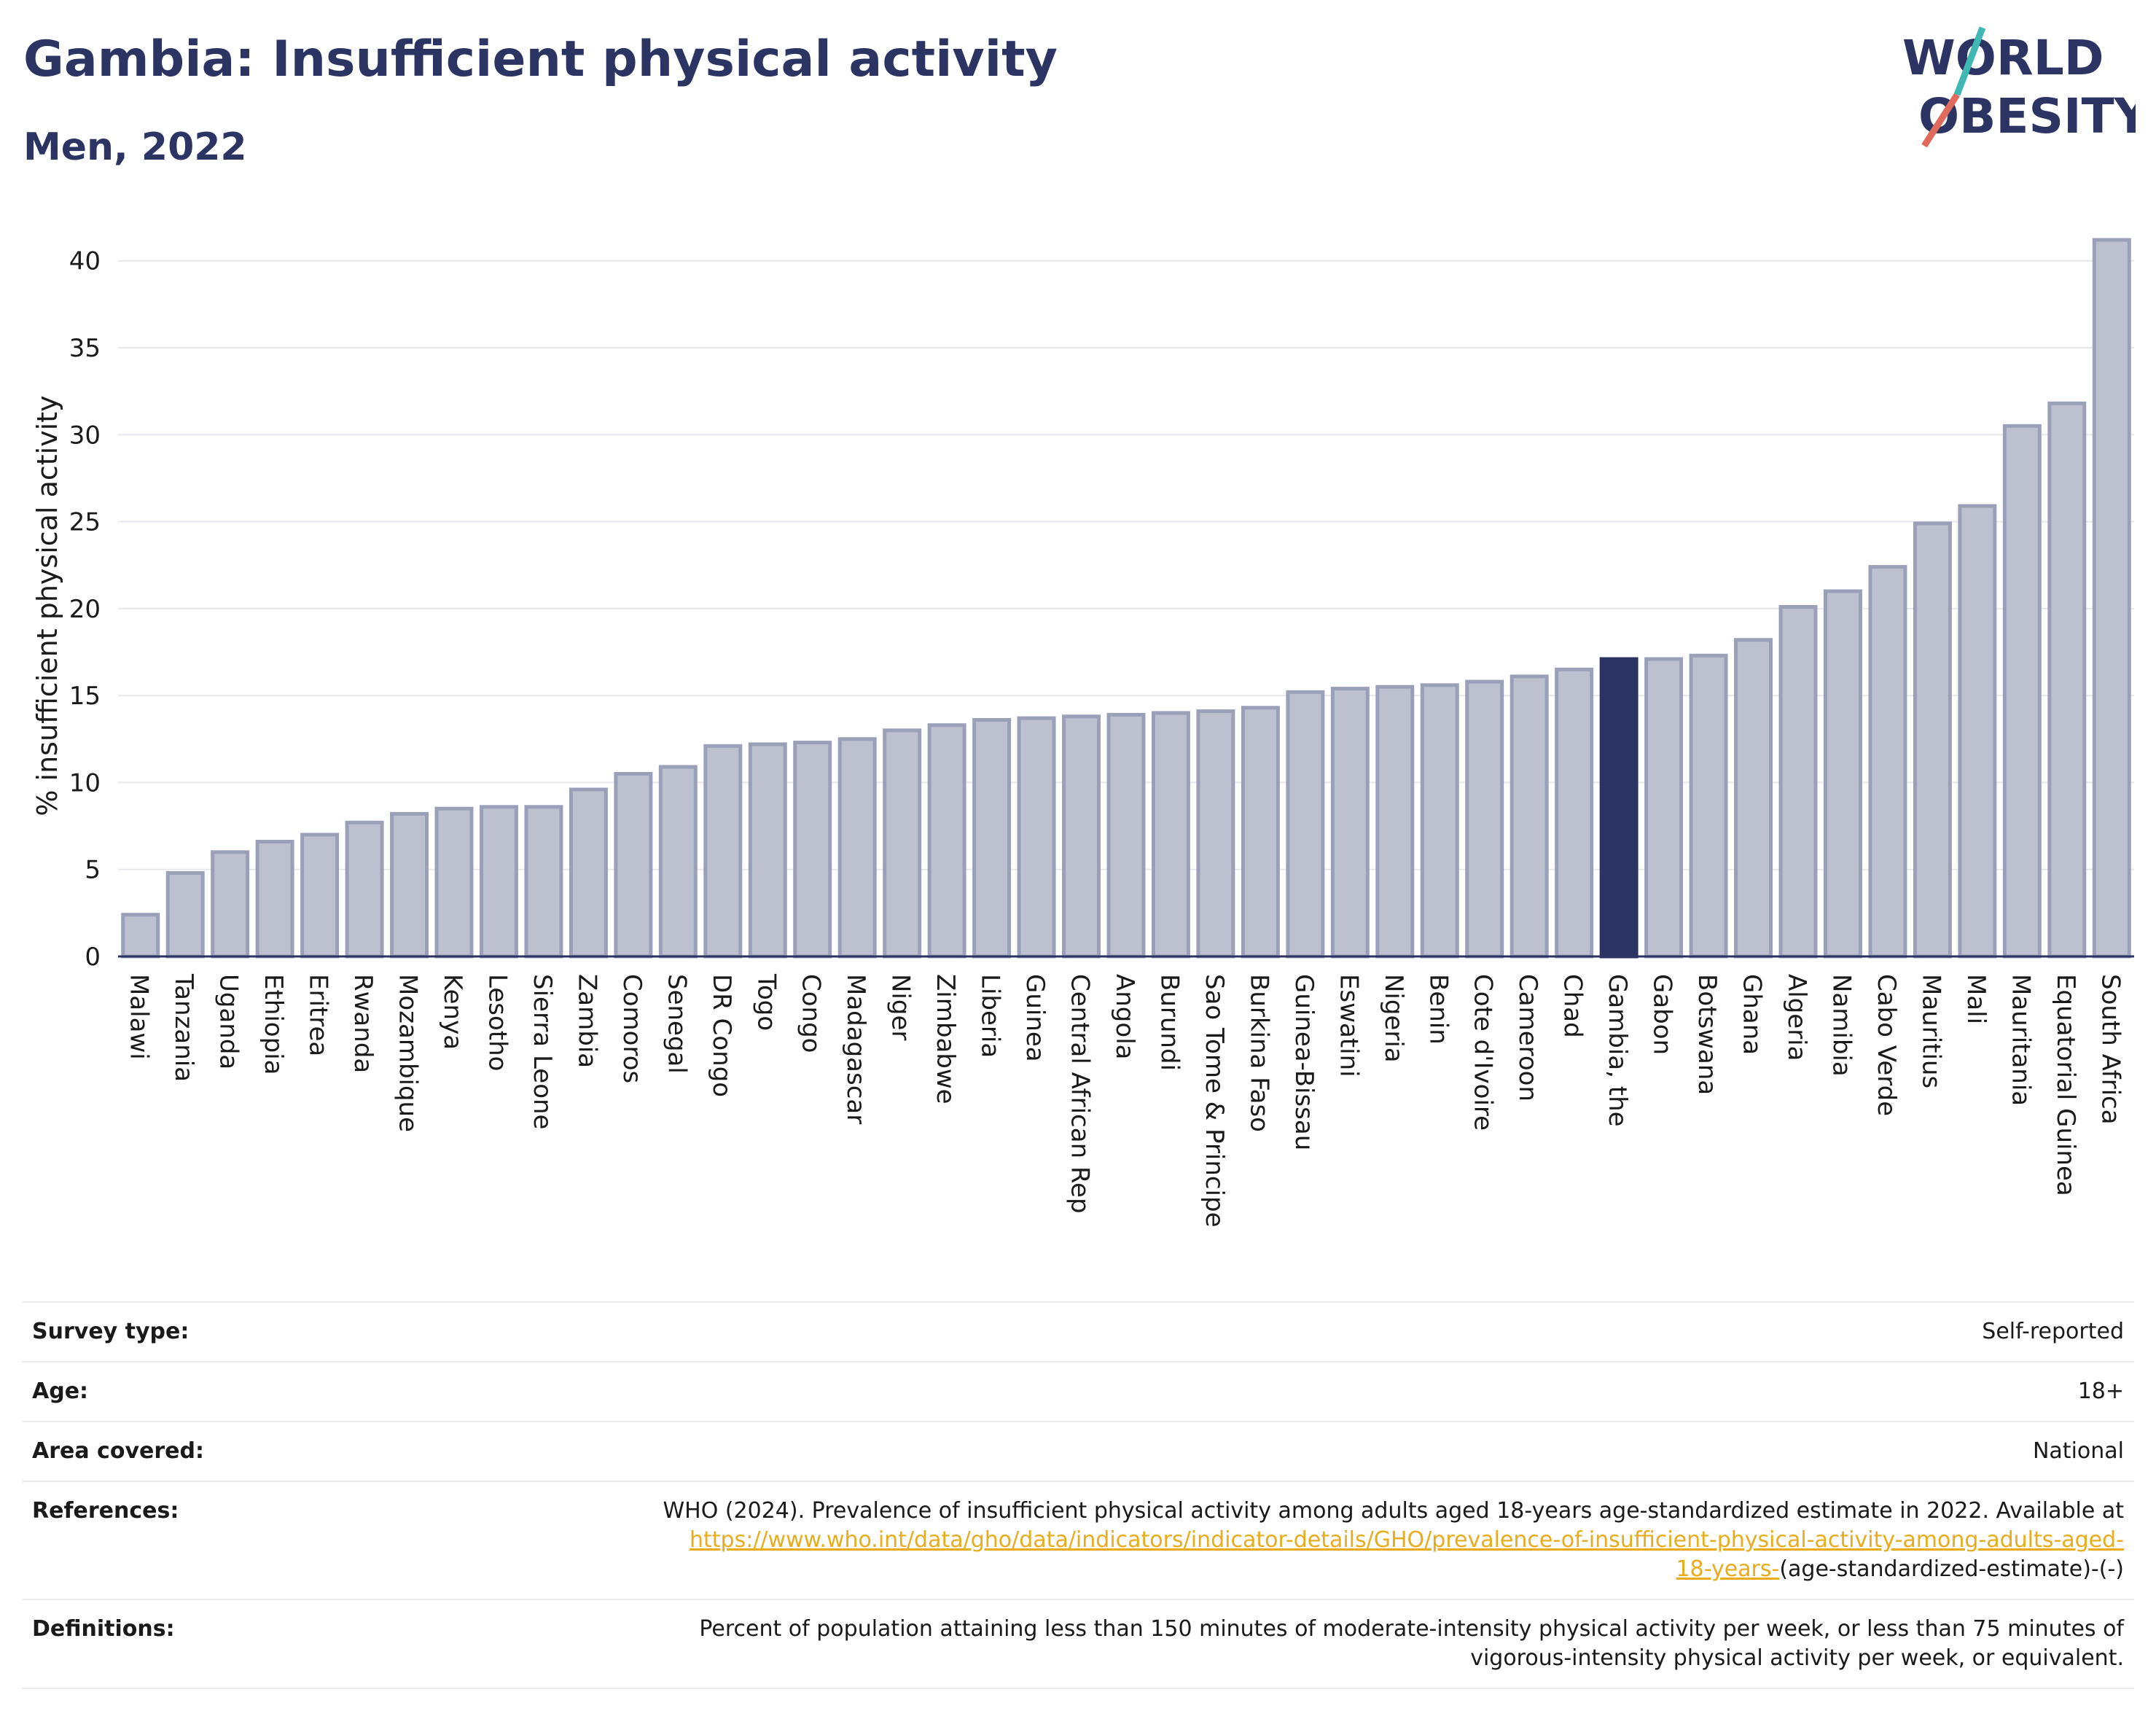 The image size is (2156, 1735). What do you see at coordinates (1886, 1045) in the screenshot?
I see `x-category-label: Cabo Verde` at bounding box center [1886, 1045].